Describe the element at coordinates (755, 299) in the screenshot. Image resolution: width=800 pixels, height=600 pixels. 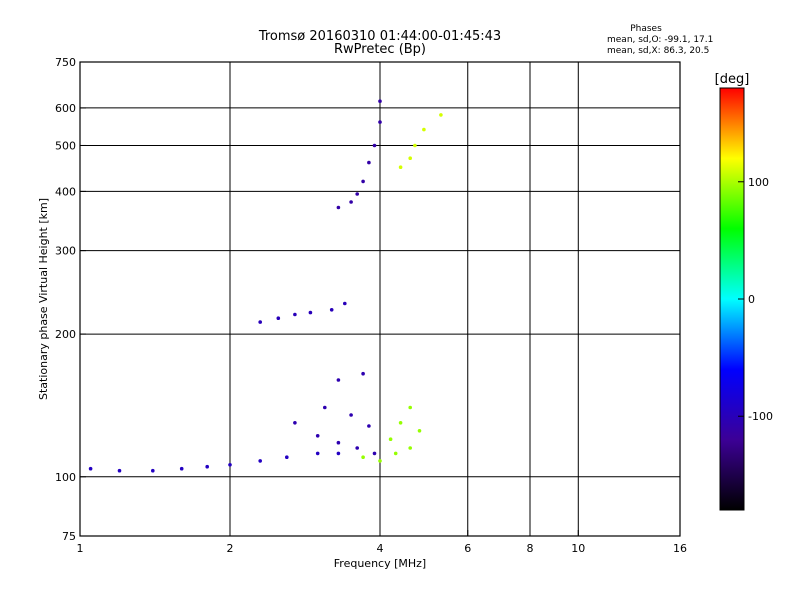
I see `colorbar-ticks: 100 0 -100` at that location.